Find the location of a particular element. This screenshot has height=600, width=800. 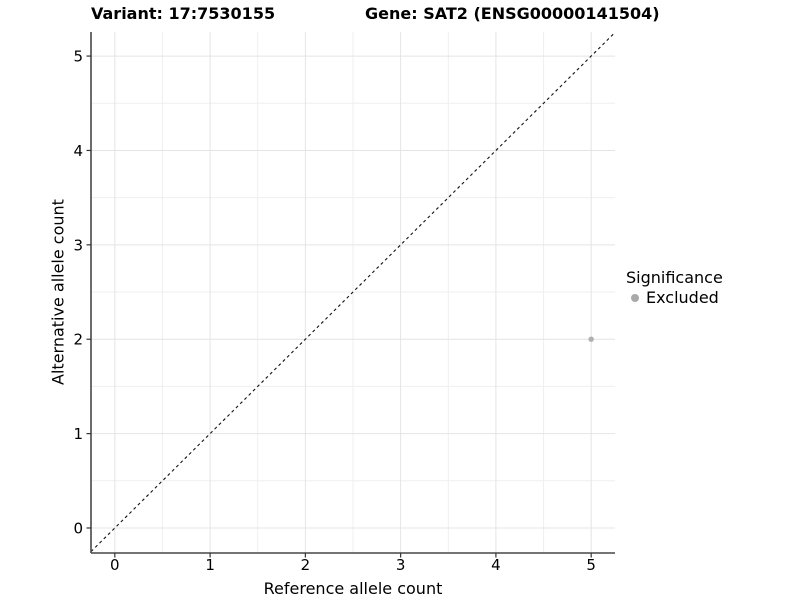

x-tick-label: 2 is located at coordinates (306, 565).